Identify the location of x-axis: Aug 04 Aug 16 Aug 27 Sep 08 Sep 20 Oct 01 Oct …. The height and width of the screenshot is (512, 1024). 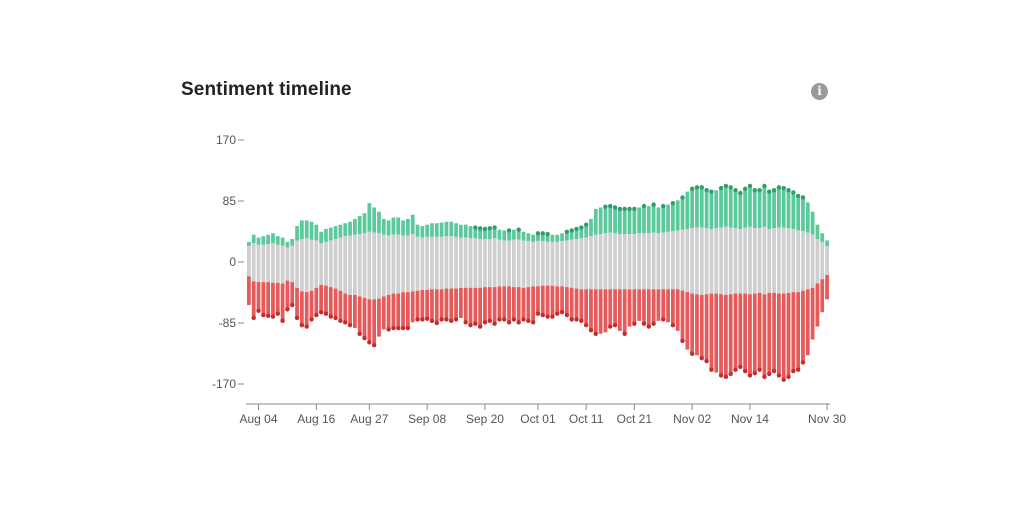
(542, 414).